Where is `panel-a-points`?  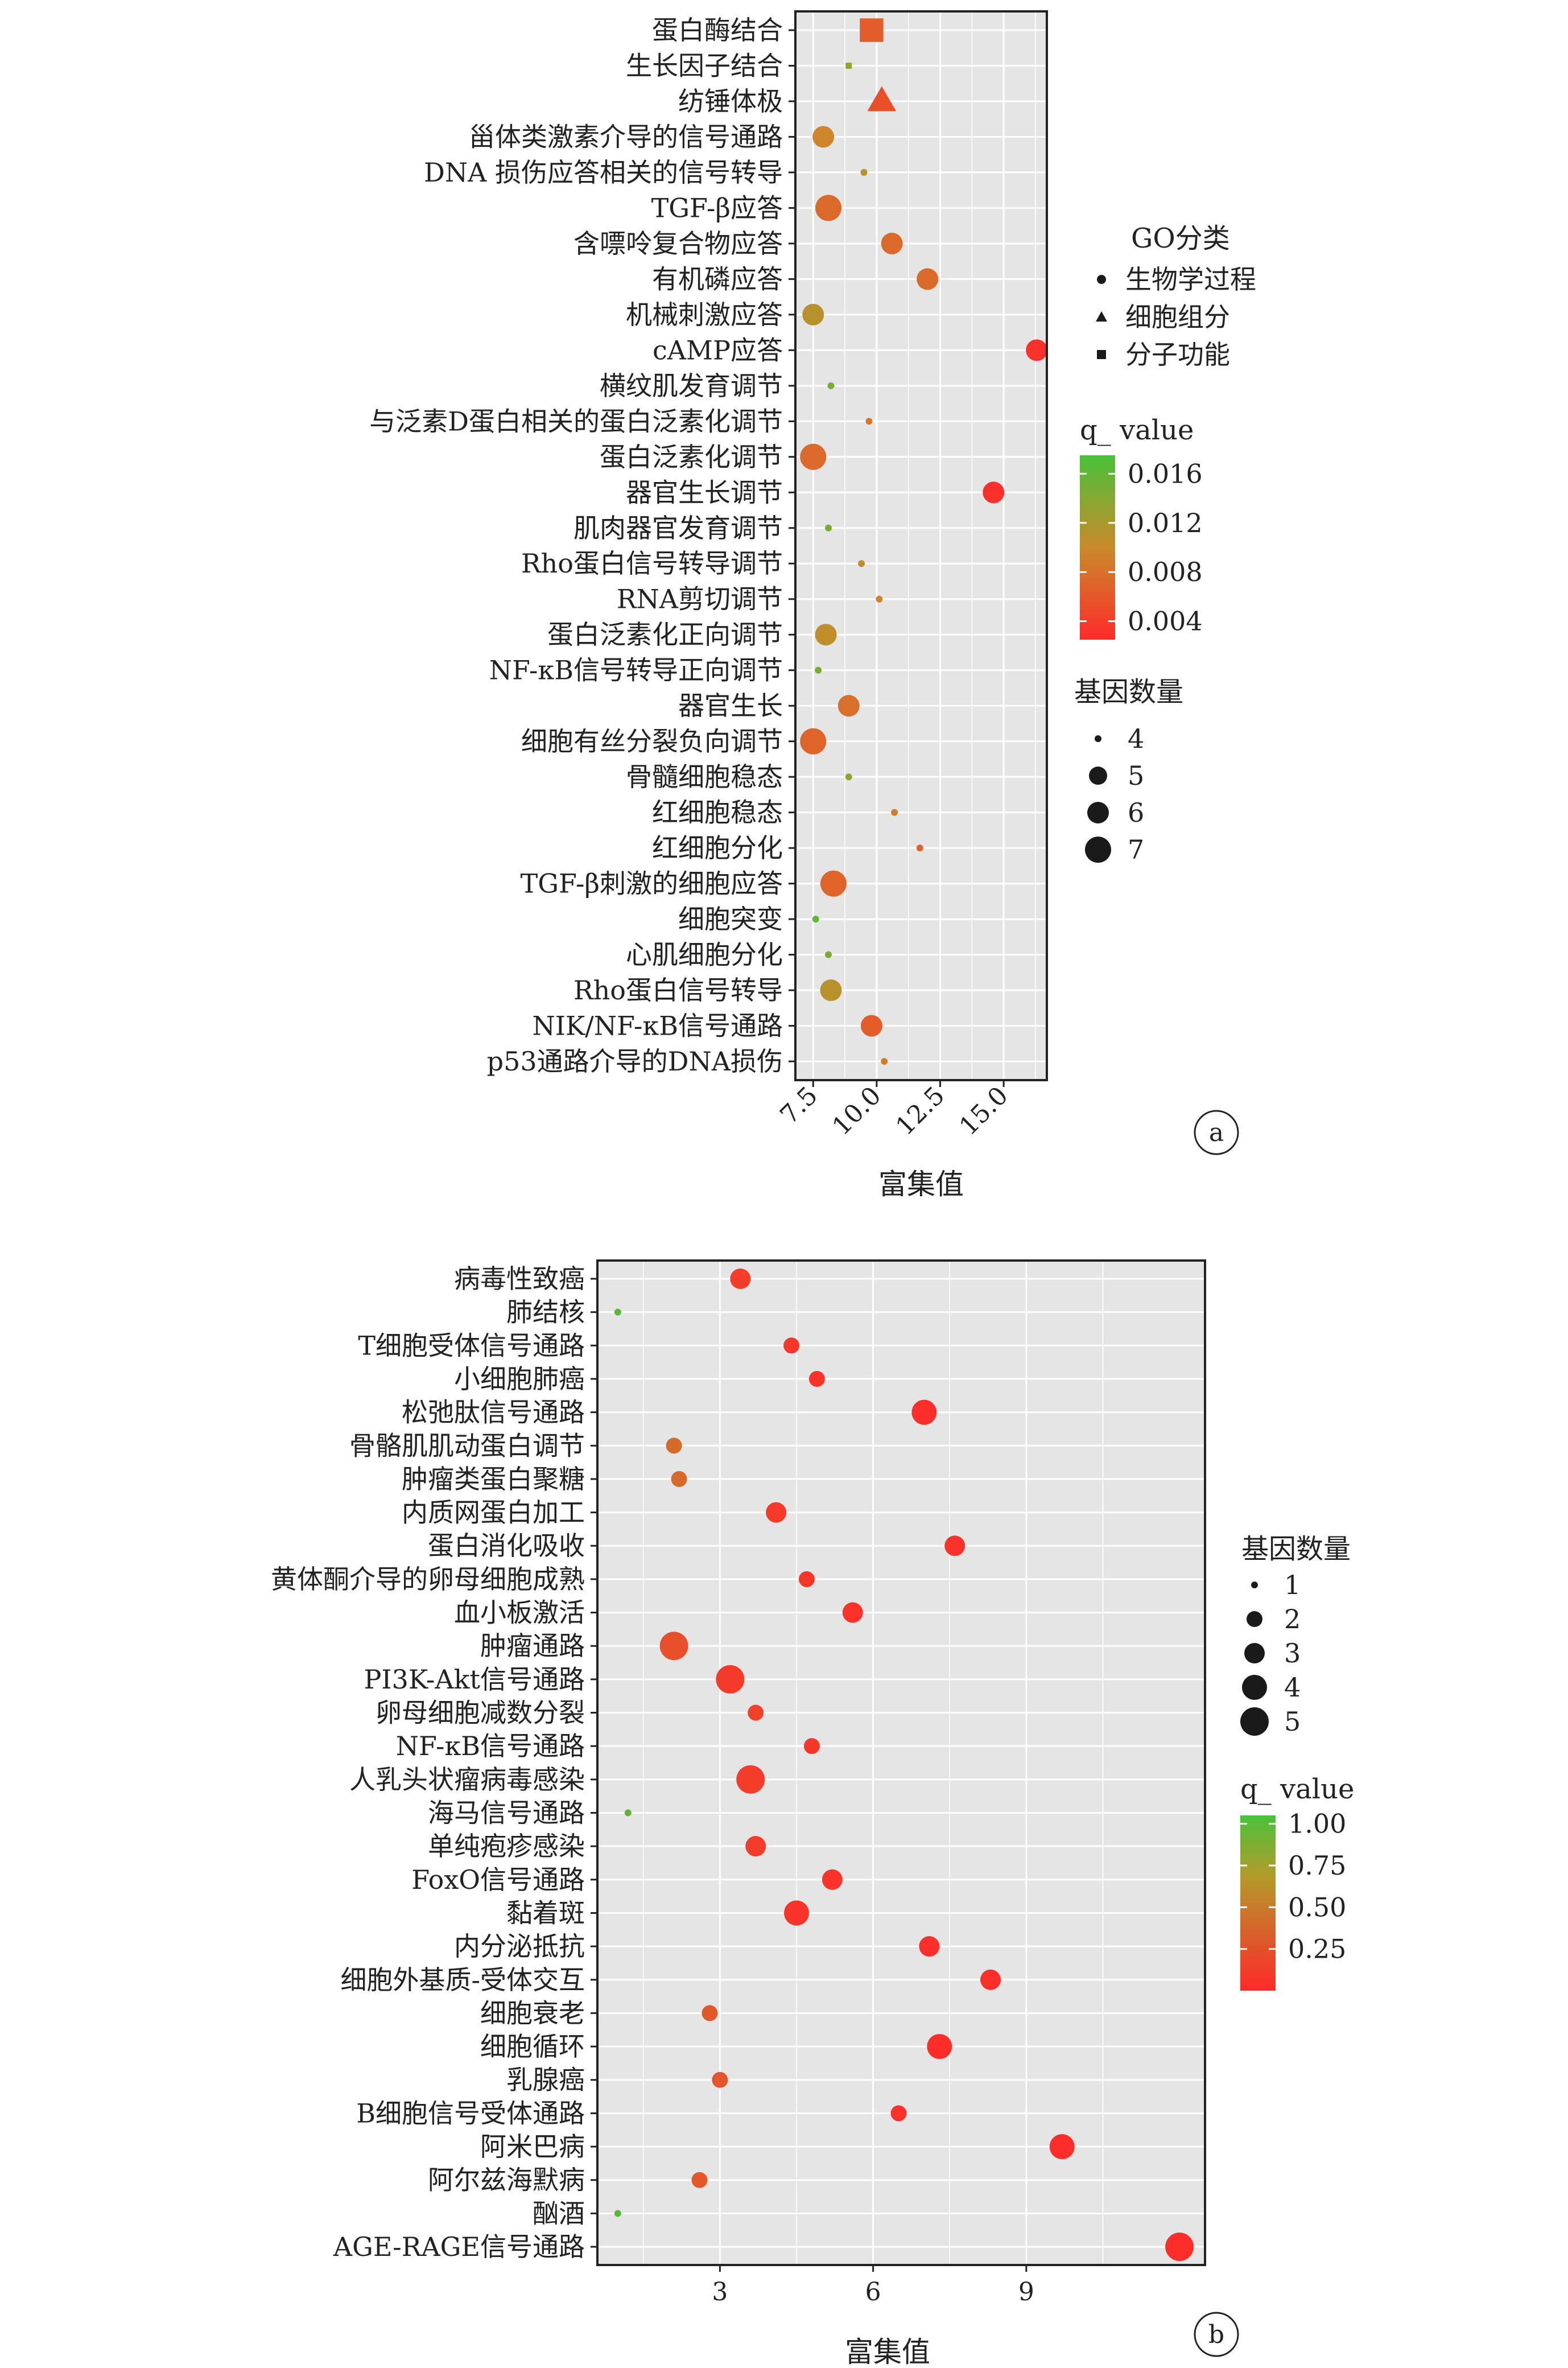 panel-a-points is located at coordinates (924, 541).